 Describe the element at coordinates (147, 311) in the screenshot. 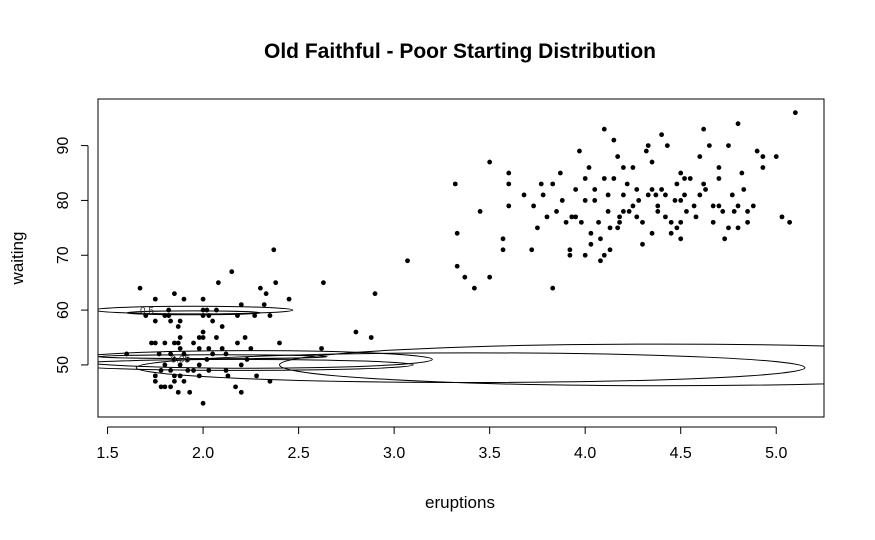

I see `contour-label-0: 0.5` at that location.